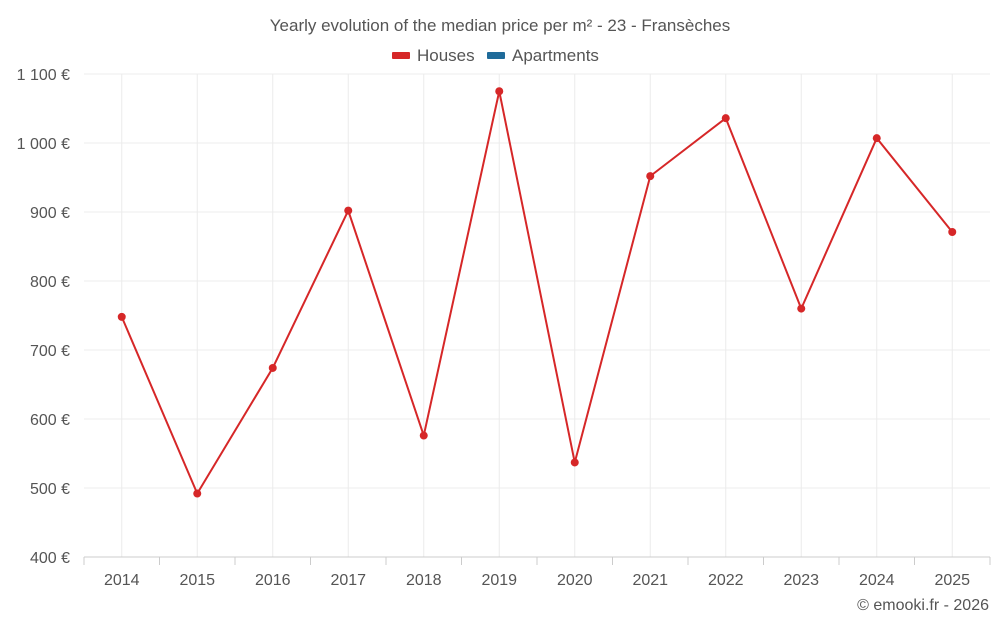 The image size is (1000, 625). What do you see at coordinates (50, 213) in the screenshot?
I see `y-tick-label: 900 €` at bounding box center [50, 213].